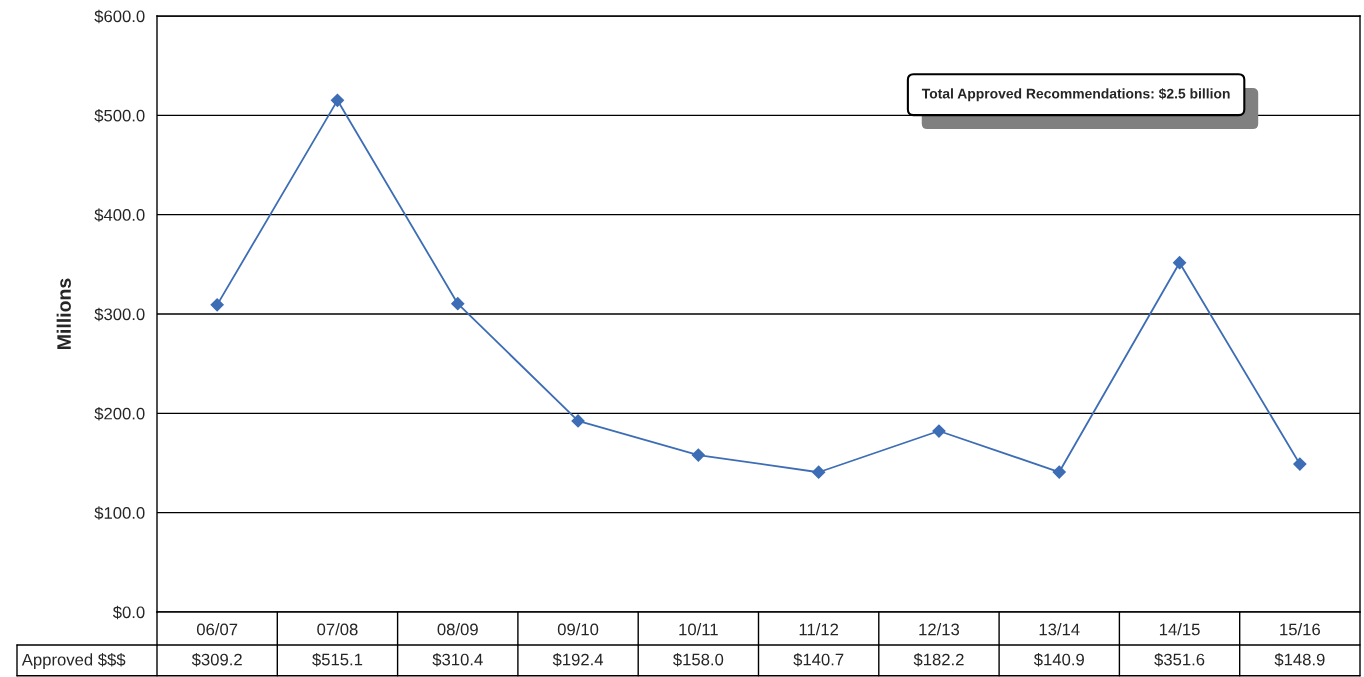 Image resolution: width=1364 pixels, height=677 pixels. I want to click on x-tick-label: 10/11, so click(698, 629).